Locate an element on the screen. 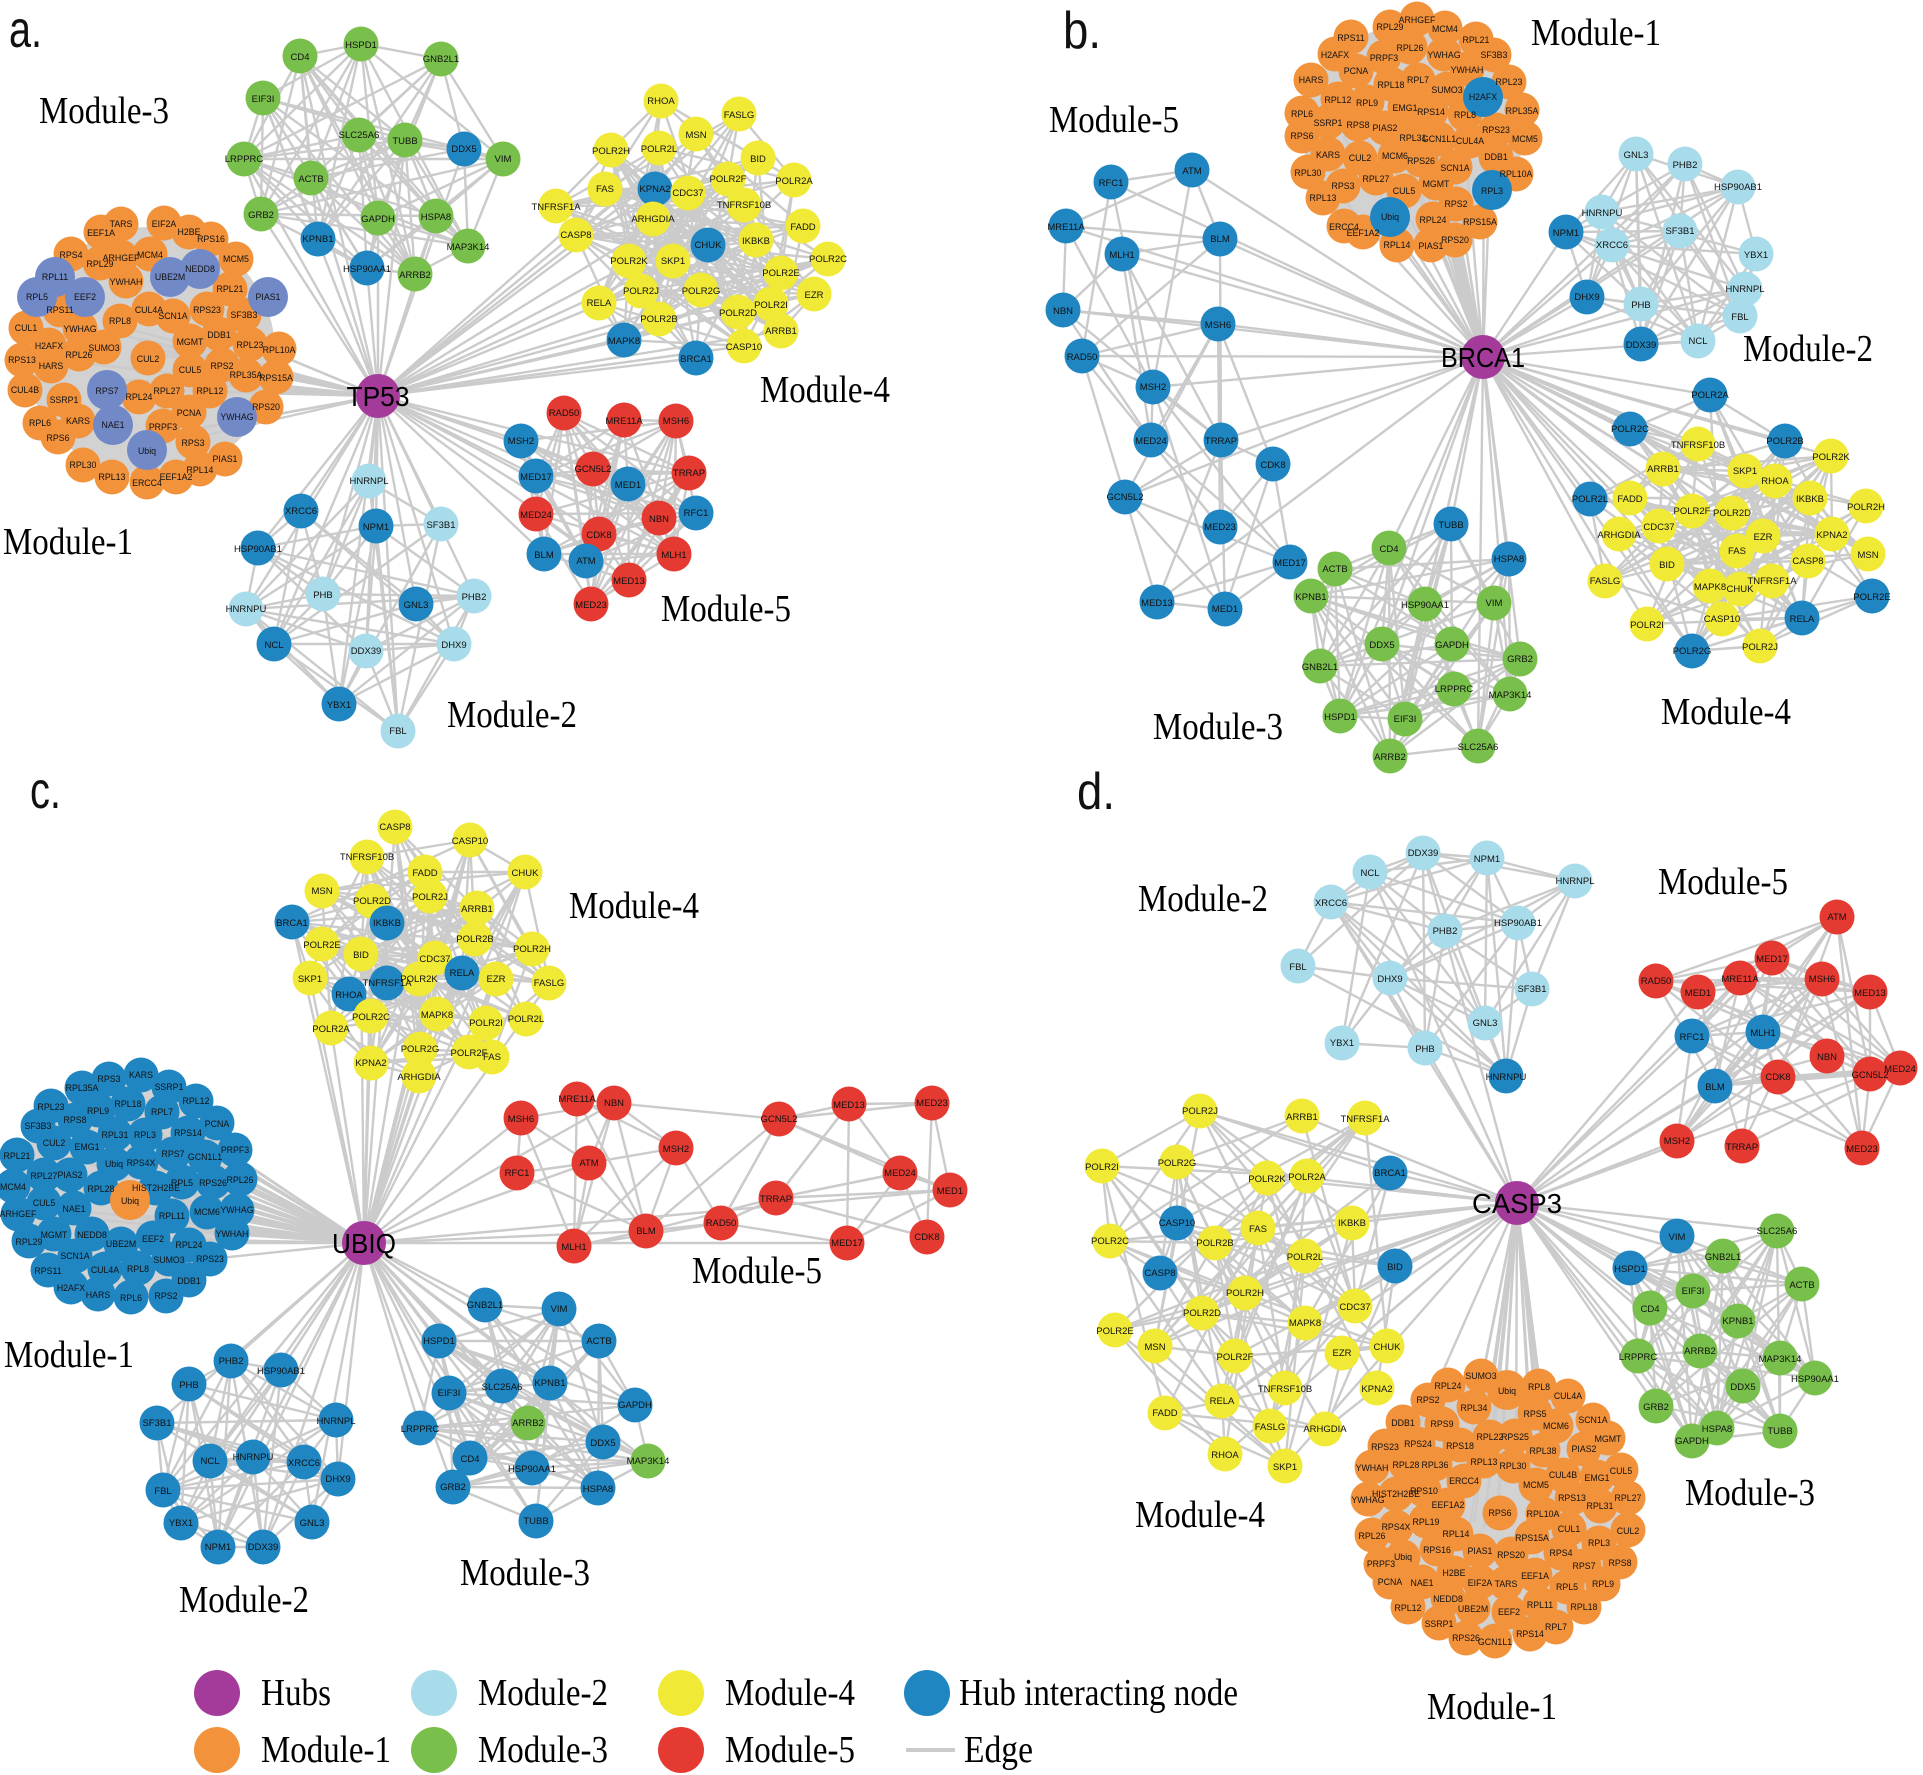 The image size is (1923, 1775). svg-text: Module-2 is located at coordinates (1808, 349).